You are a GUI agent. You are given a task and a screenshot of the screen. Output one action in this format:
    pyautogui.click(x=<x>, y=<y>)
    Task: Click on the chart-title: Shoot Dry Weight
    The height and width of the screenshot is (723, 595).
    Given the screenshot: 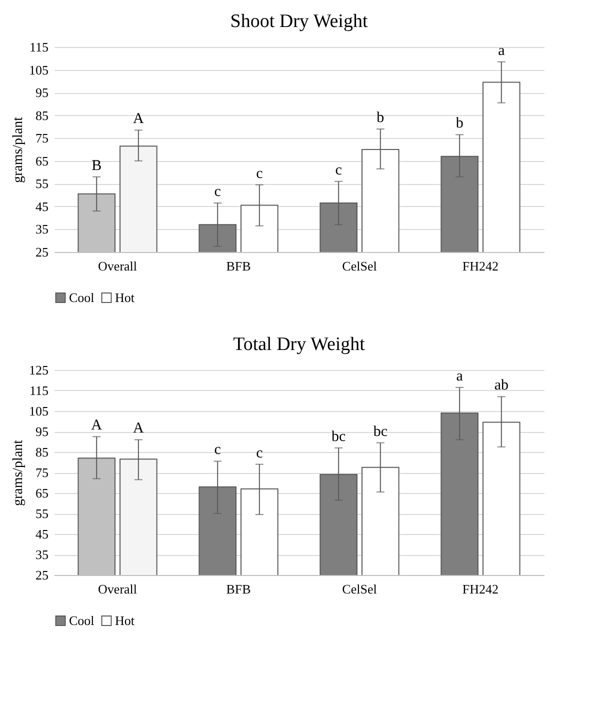 What is the action you would take?
    pyautogui.click(x=299, y=21)
    